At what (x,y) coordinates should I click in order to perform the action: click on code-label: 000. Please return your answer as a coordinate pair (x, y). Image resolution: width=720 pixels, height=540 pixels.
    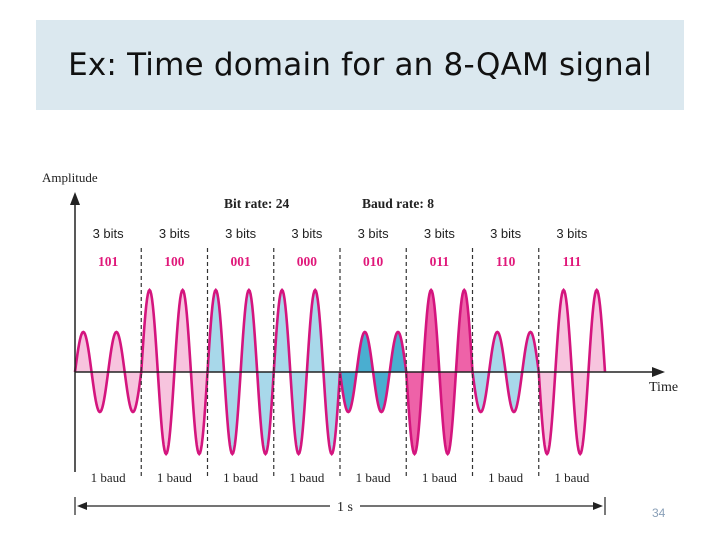
    Looking at the image, I should click on (307, 261).